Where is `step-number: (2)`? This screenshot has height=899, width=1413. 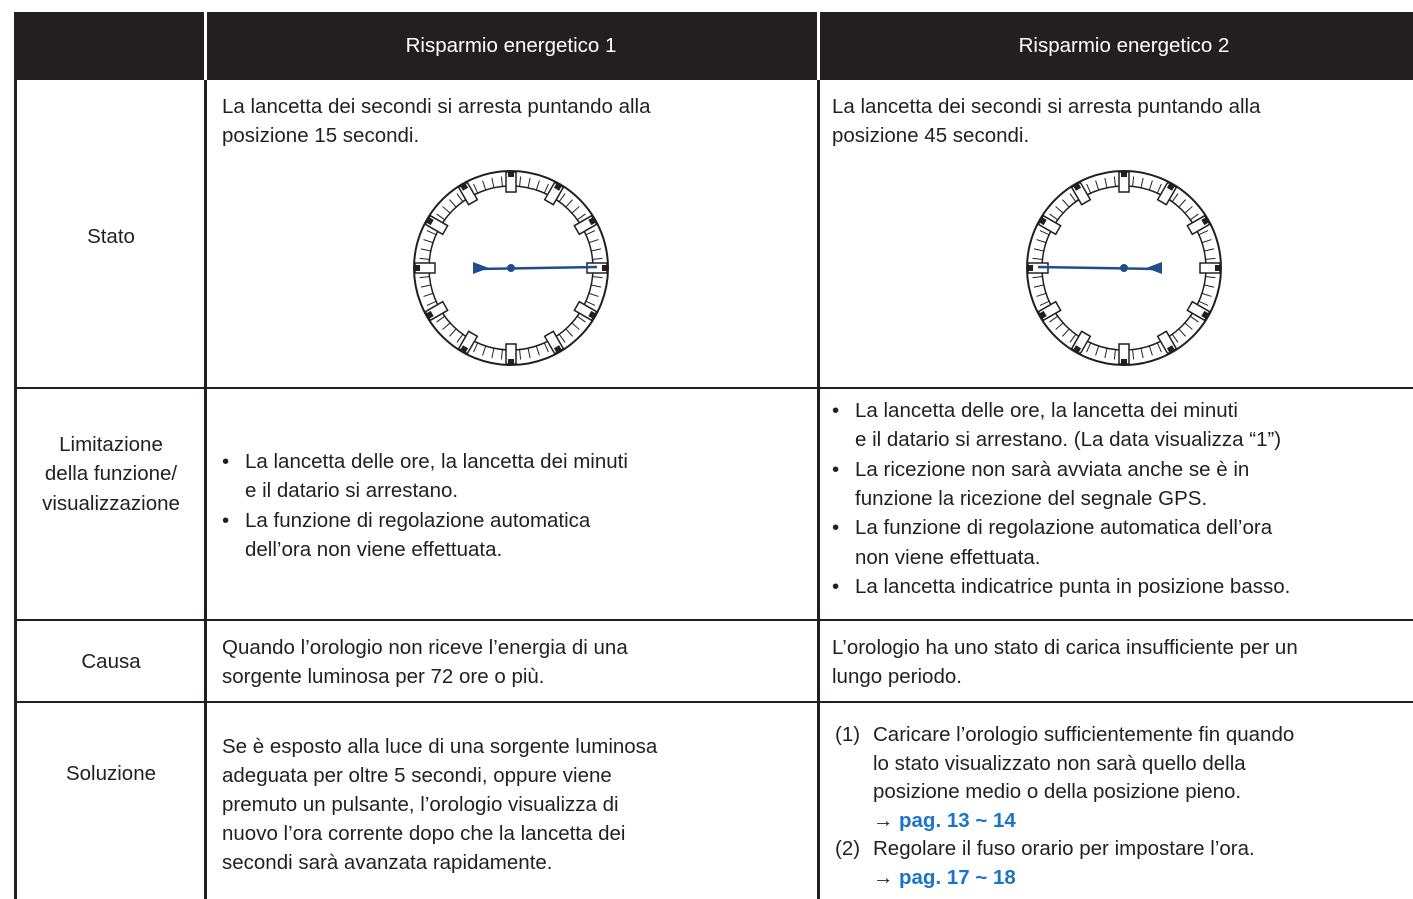 step-number: (2) is located at coordinates (848, 849).